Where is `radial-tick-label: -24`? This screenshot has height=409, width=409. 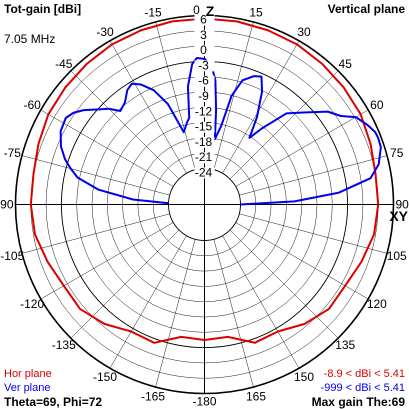
radial-tick-label: -24 is located at coordinates (204, 173).